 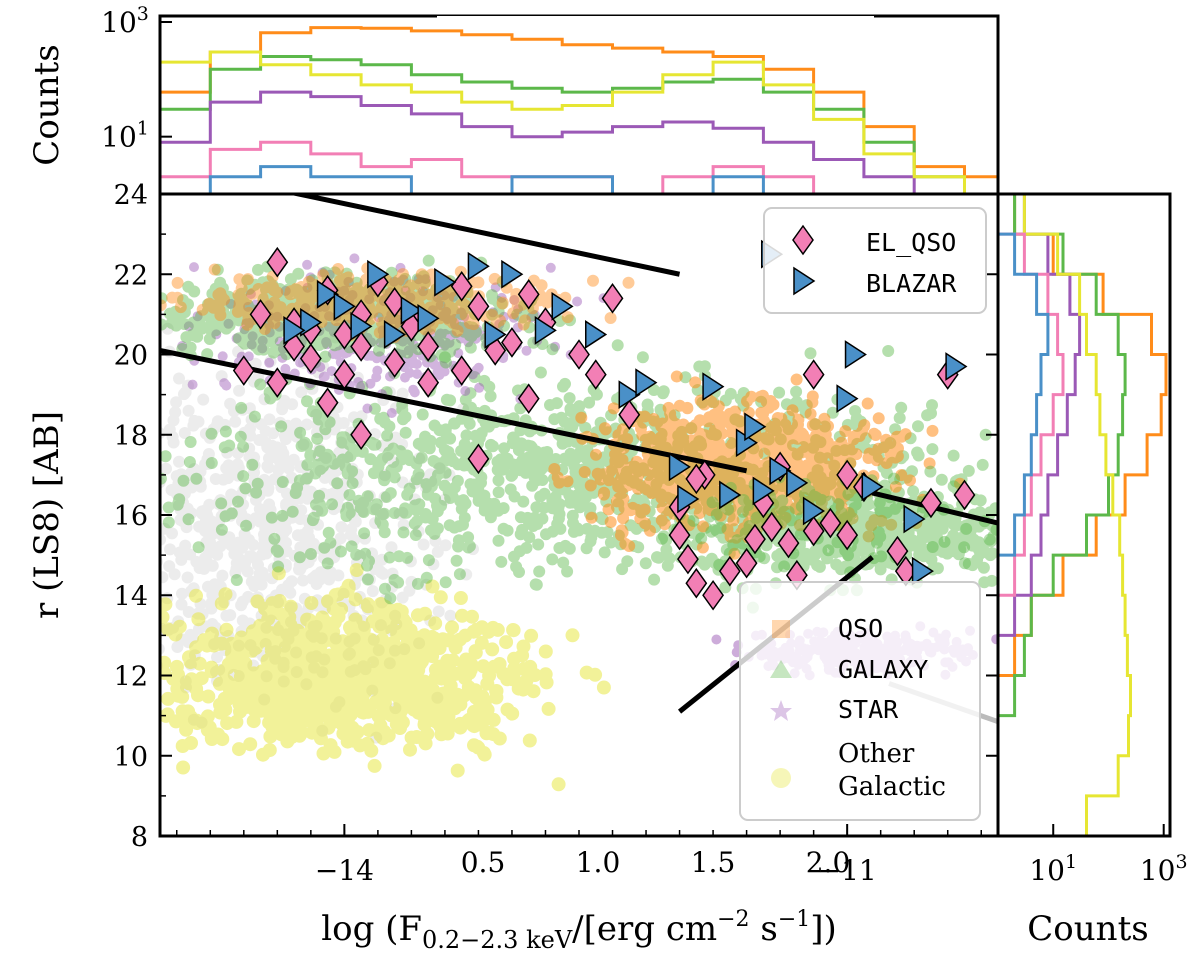 I want to click on legend-el-qso-label: EL_QSO, so click(x=911, y=242).